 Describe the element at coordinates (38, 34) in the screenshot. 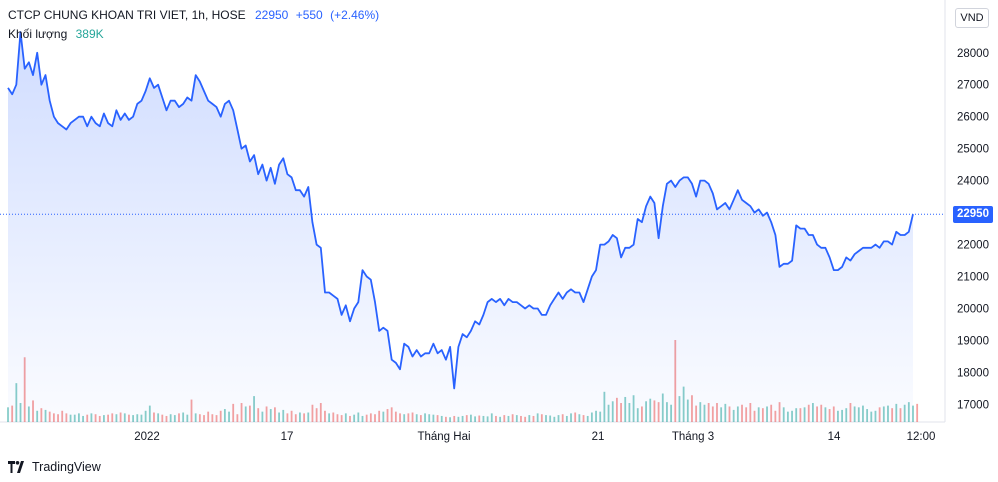

I see `volume-label: Khối lượng` at that location.